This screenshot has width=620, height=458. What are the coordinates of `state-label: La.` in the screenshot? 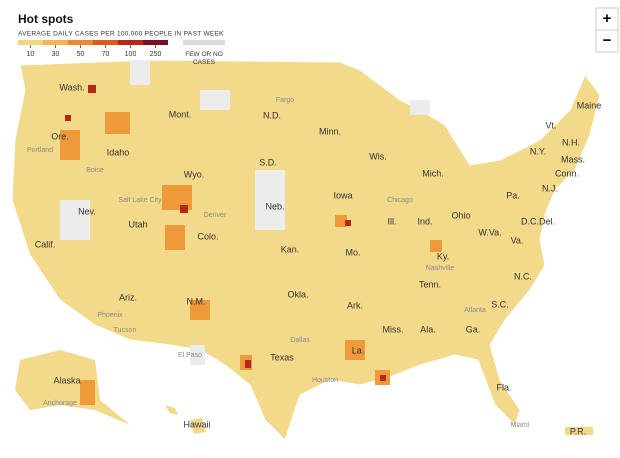 It's located at (358, 350).